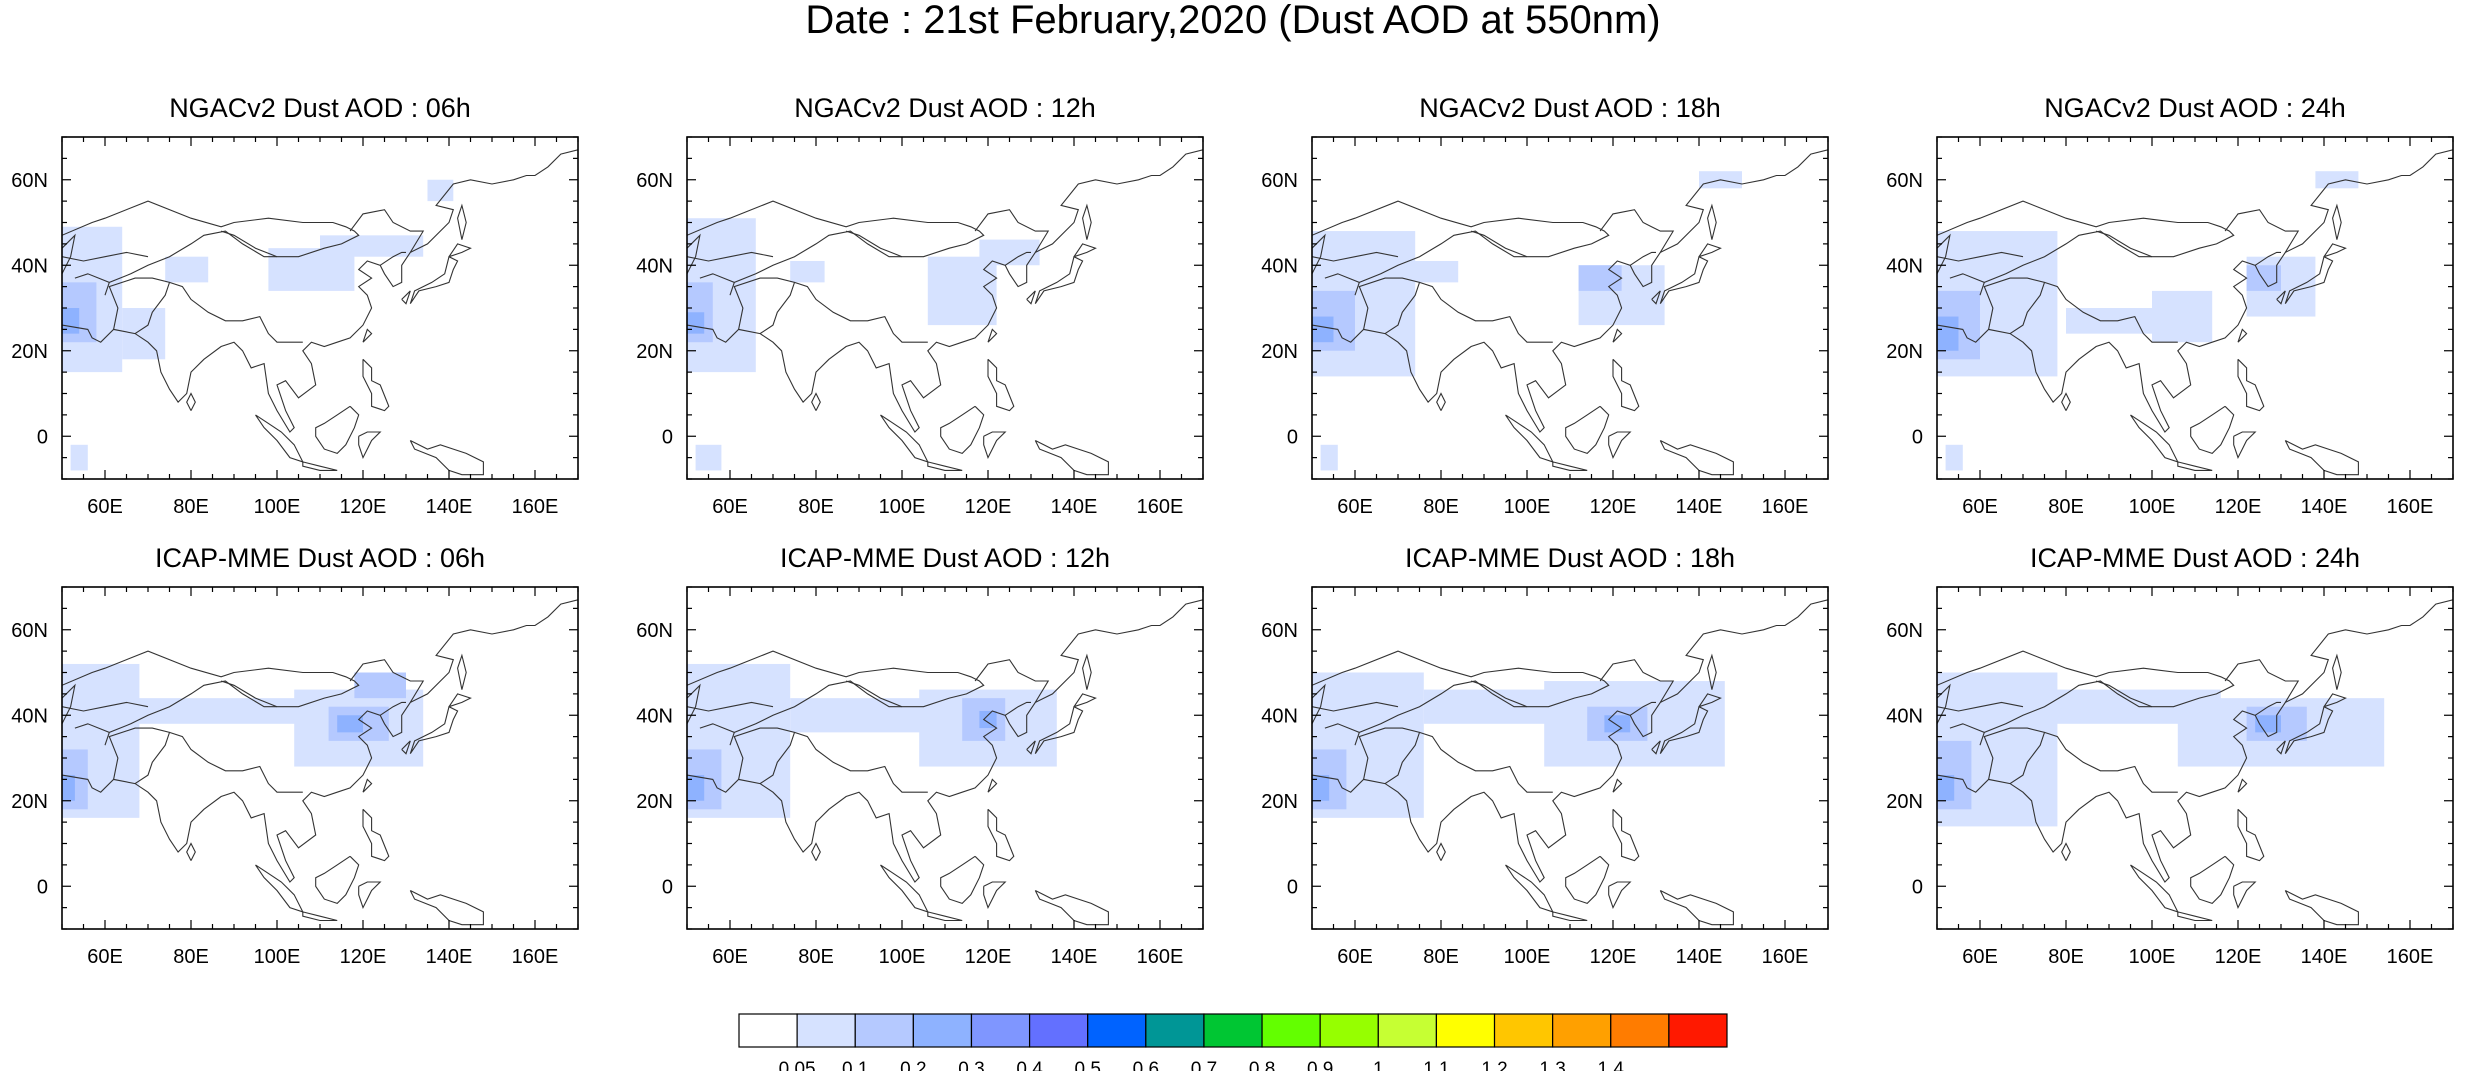  What do you see at coordinates (797, 1065) in the screenshot?
I see `colorbar-label: 0.05` at bounding box center [797, 1065].